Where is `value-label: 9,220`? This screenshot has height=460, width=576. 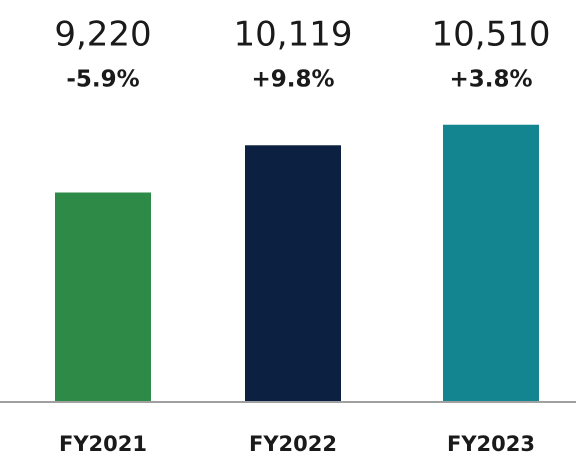 value-label: 9,220 is located at coordinates (102, 35).